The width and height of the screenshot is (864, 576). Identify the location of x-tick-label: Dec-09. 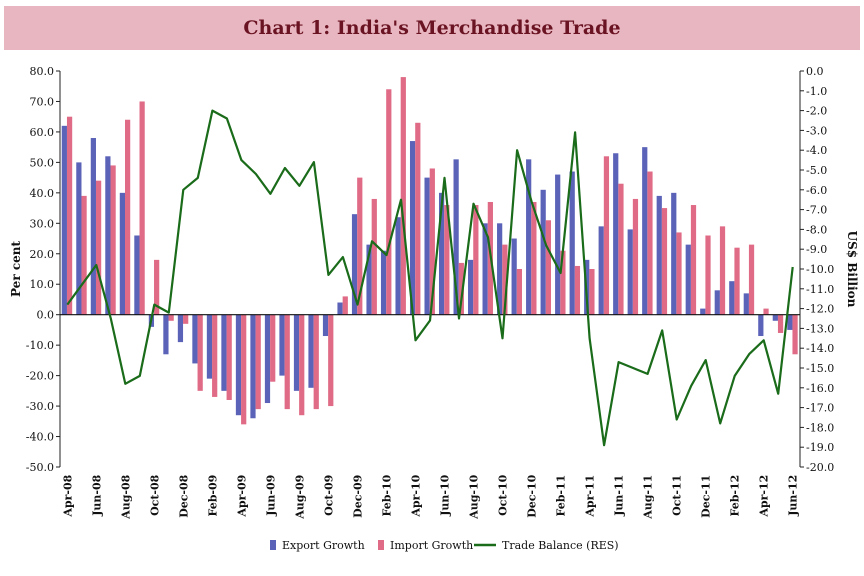
(357, 496).